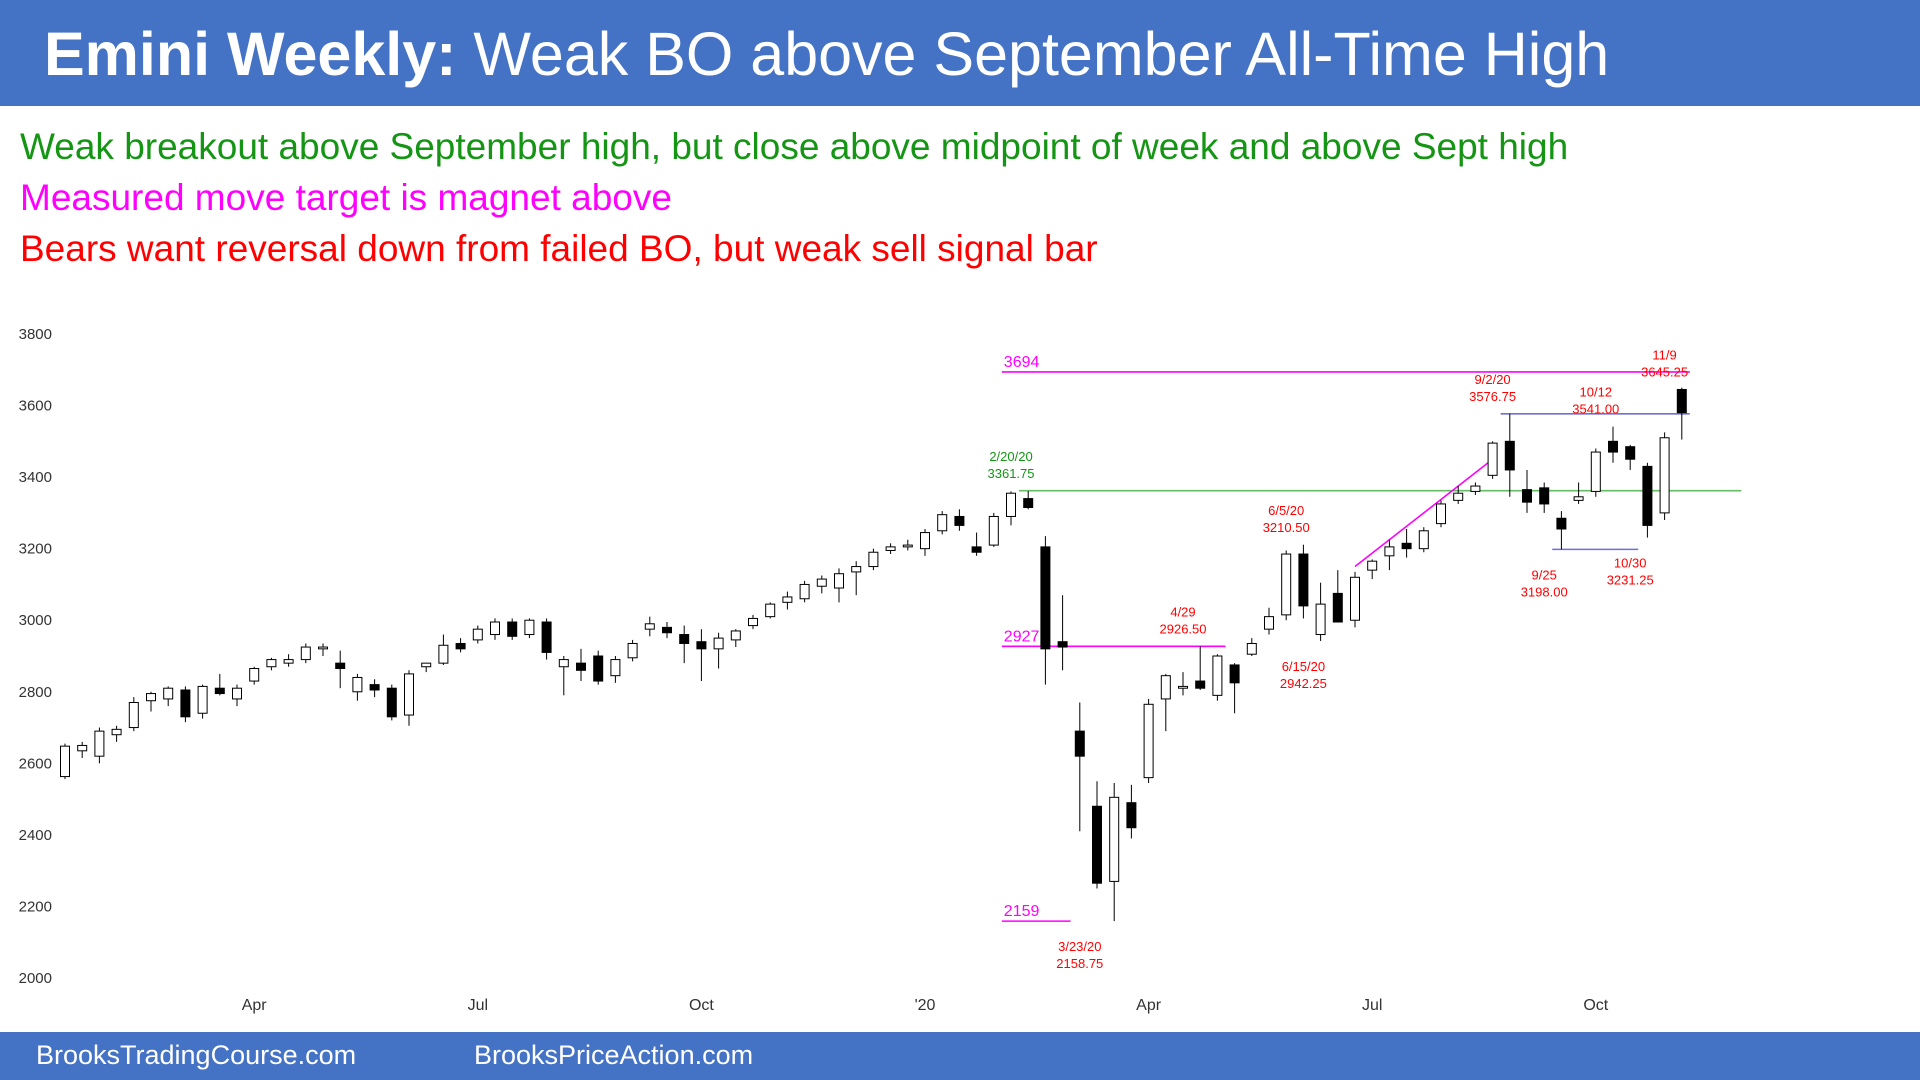 This screenshot has width=1920, height=1080. Describe the element at coordinates (1183, 629) in the screenshot. I see `annotation-price: 2926.50` at that location.